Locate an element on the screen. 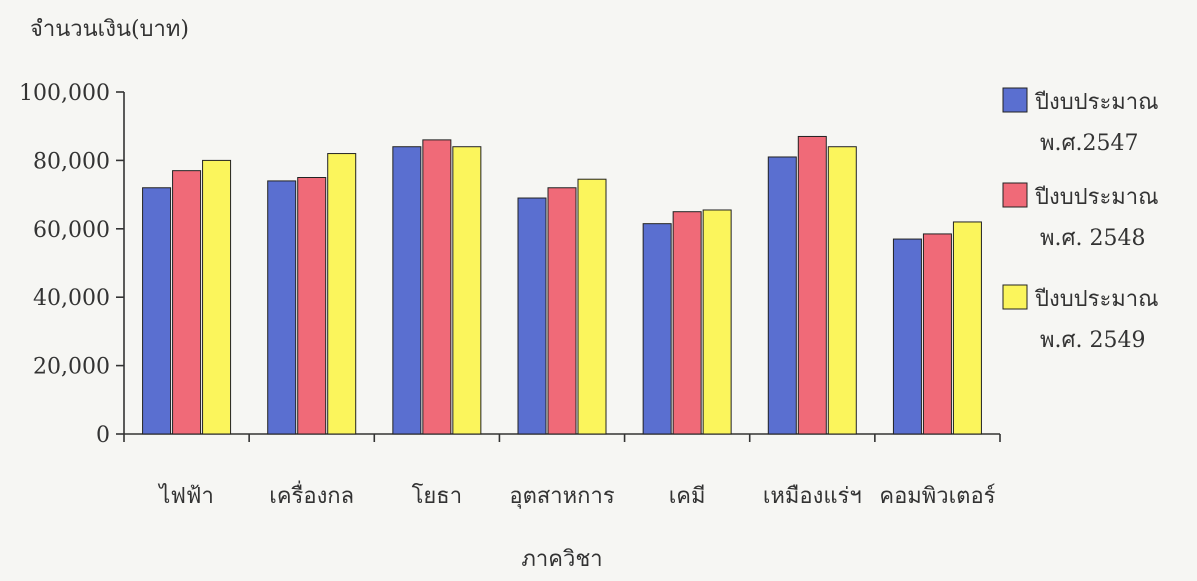 The height and width of the screenshot is (581, 1197). x-tick-label: เครื่องกล is located at coordinates (311, 494).